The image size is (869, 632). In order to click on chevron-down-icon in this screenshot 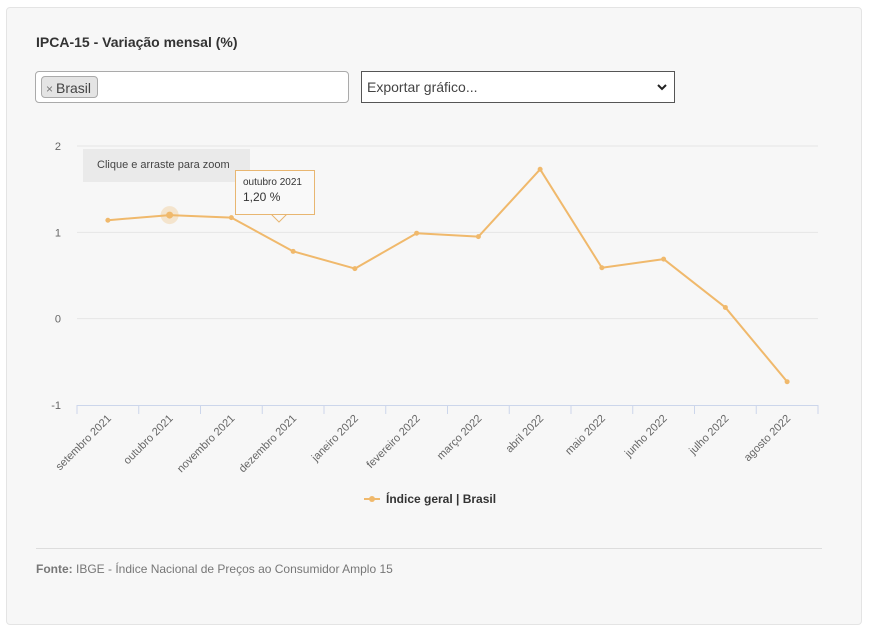, I will do `click(662, 87)`.